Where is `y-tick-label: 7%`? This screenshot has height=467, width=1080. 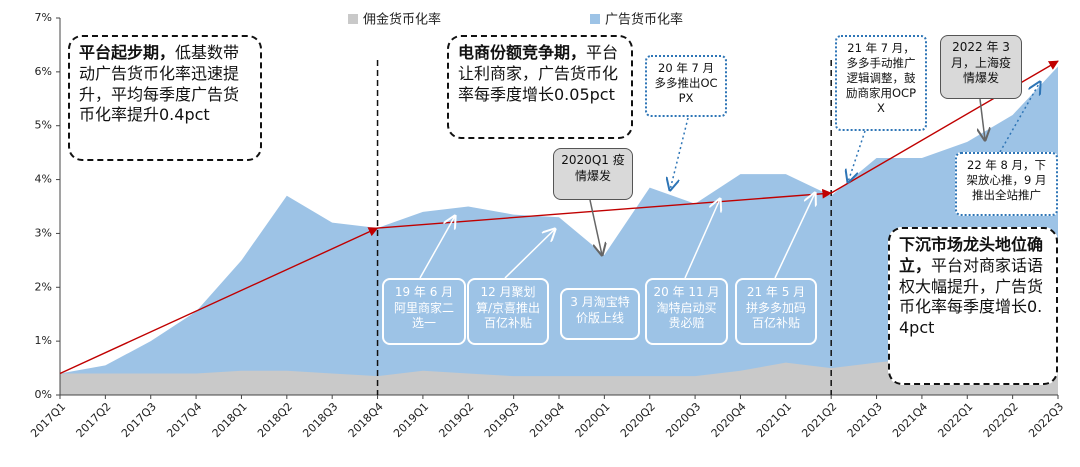
y-tick-label: 7% is located at coordinates (43, 17).